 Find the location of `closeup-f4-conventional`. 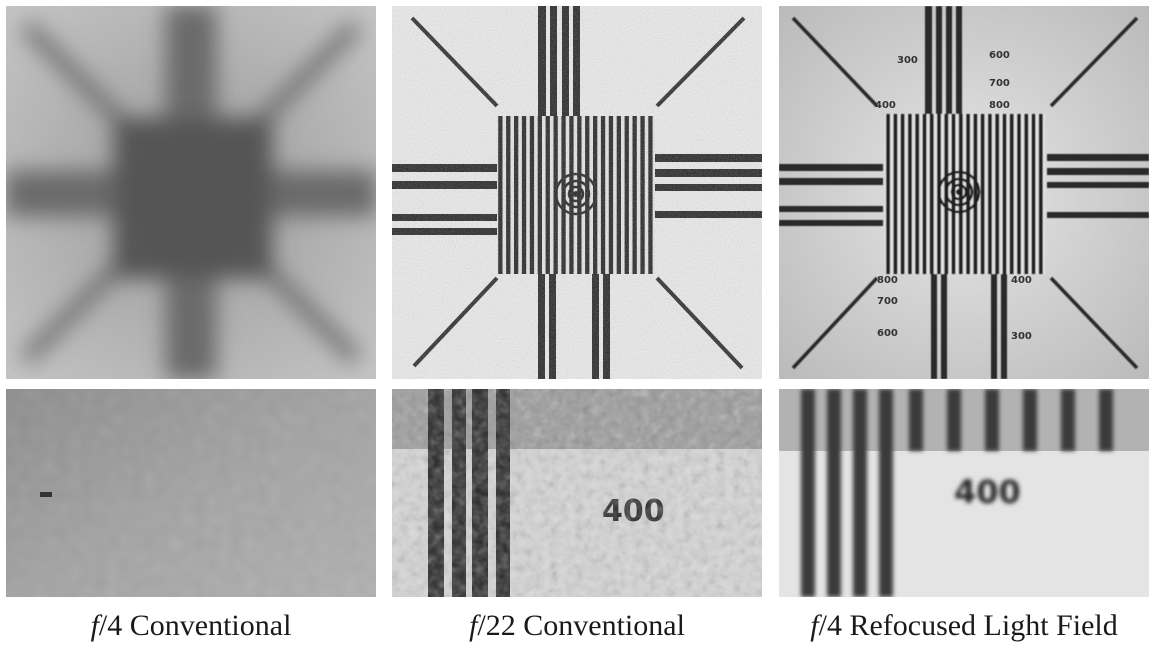

closeup-f4-conventional is located at coordinates (191, 493).